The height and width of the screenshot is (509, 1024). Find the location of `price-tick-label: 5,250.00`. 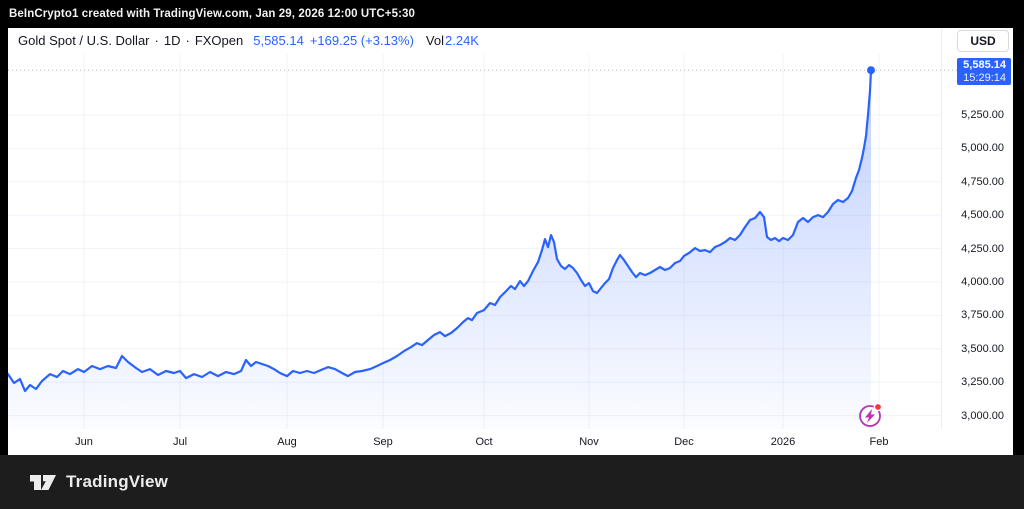

price-tick-label: 5,250.00 is located at coordinates (982, 115).